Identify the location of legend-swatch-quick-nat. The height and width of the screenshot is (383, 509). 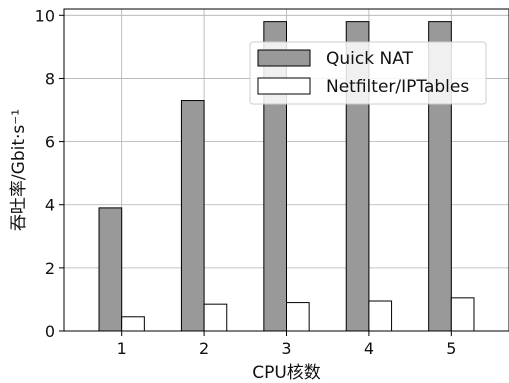
(284, 58).